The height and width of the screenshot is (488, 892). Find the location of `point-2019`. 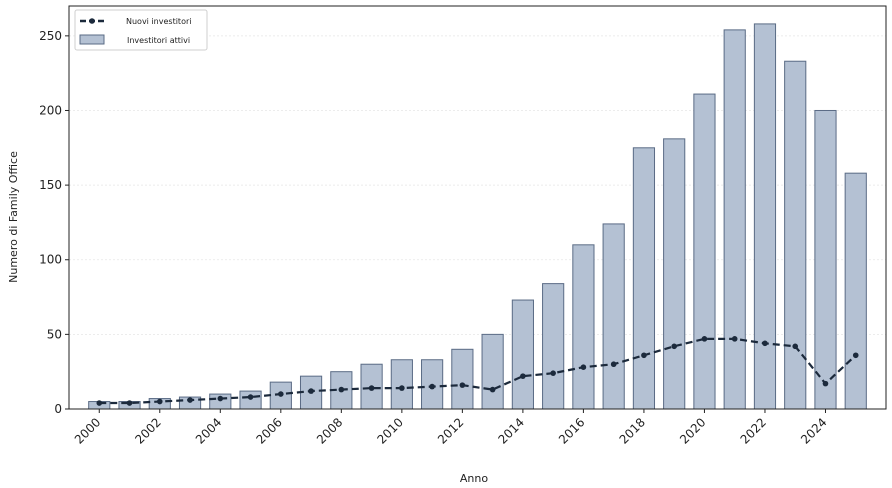

point-2019 is located at coordinates (674, 346).